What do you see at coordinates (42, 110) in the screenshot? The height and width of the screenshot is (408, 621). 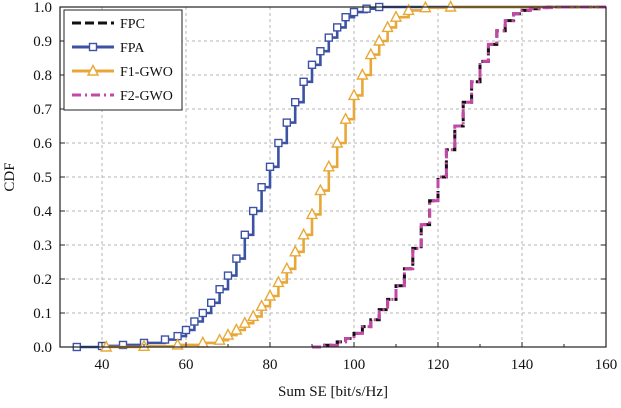 I see `y-tick-label: 0.7` at bounding box center [42, 110].